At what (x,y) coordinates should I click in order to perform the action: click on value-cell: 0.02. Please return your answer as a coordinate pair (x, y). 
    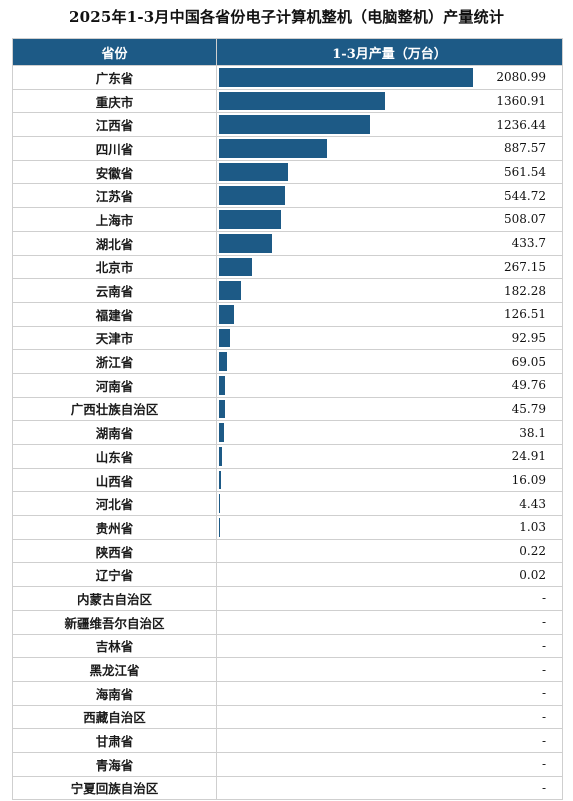
    Looking at the image, I should click on (389, 575).